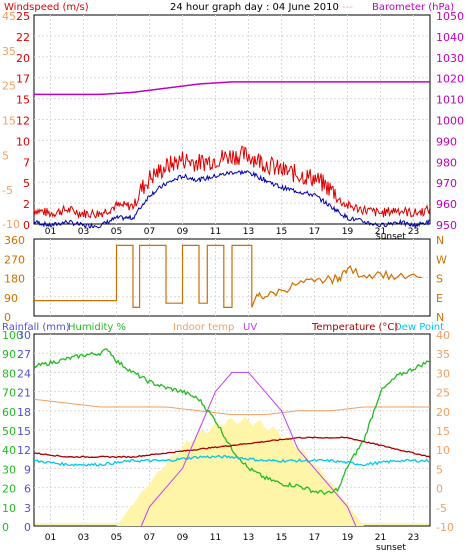  I want to click on beaufort-tick-label: 45, so click(9, 16).